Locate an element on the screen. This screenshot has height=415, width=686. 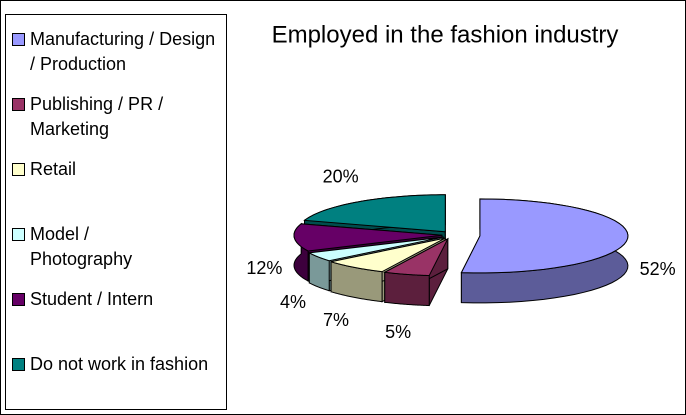
legend-label: Model / Photography is located at coordinates (81, 246).